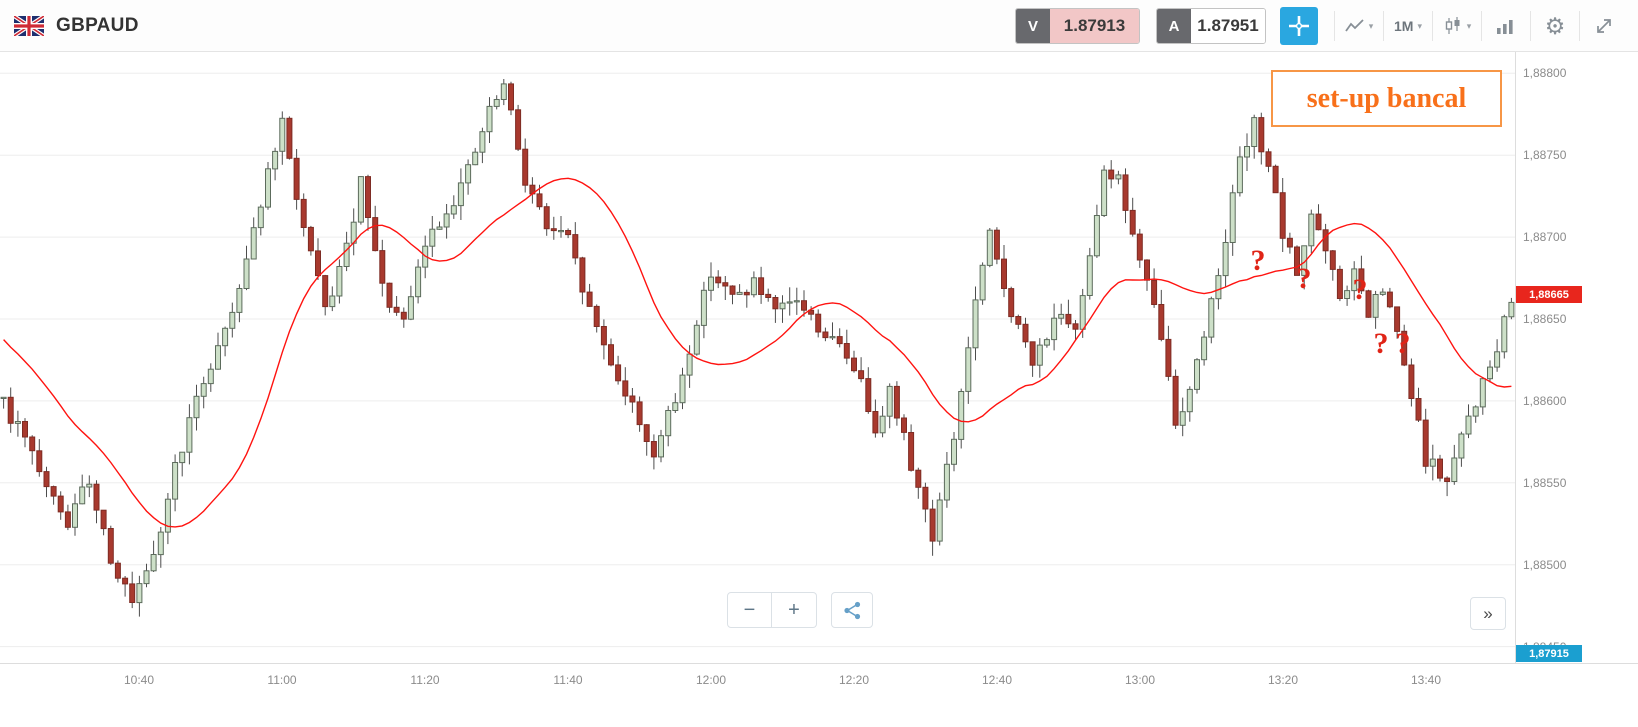  Describe the element at coordinates (97, 25) in the screenshot. I see `symbol-title: GBPAUD` at that location.